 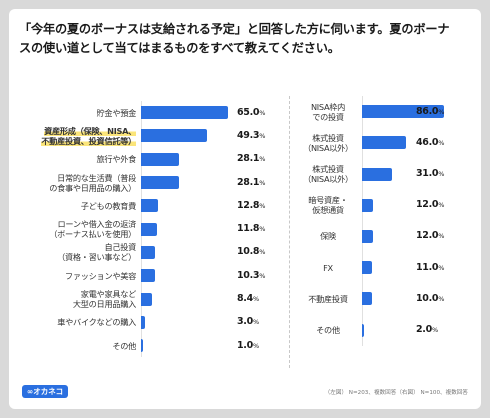 What do you see at coordinates (45, 391) in the screenshot?
I see `okaneko-logo: ∞オカネコ` at bounding box center [45, 391].